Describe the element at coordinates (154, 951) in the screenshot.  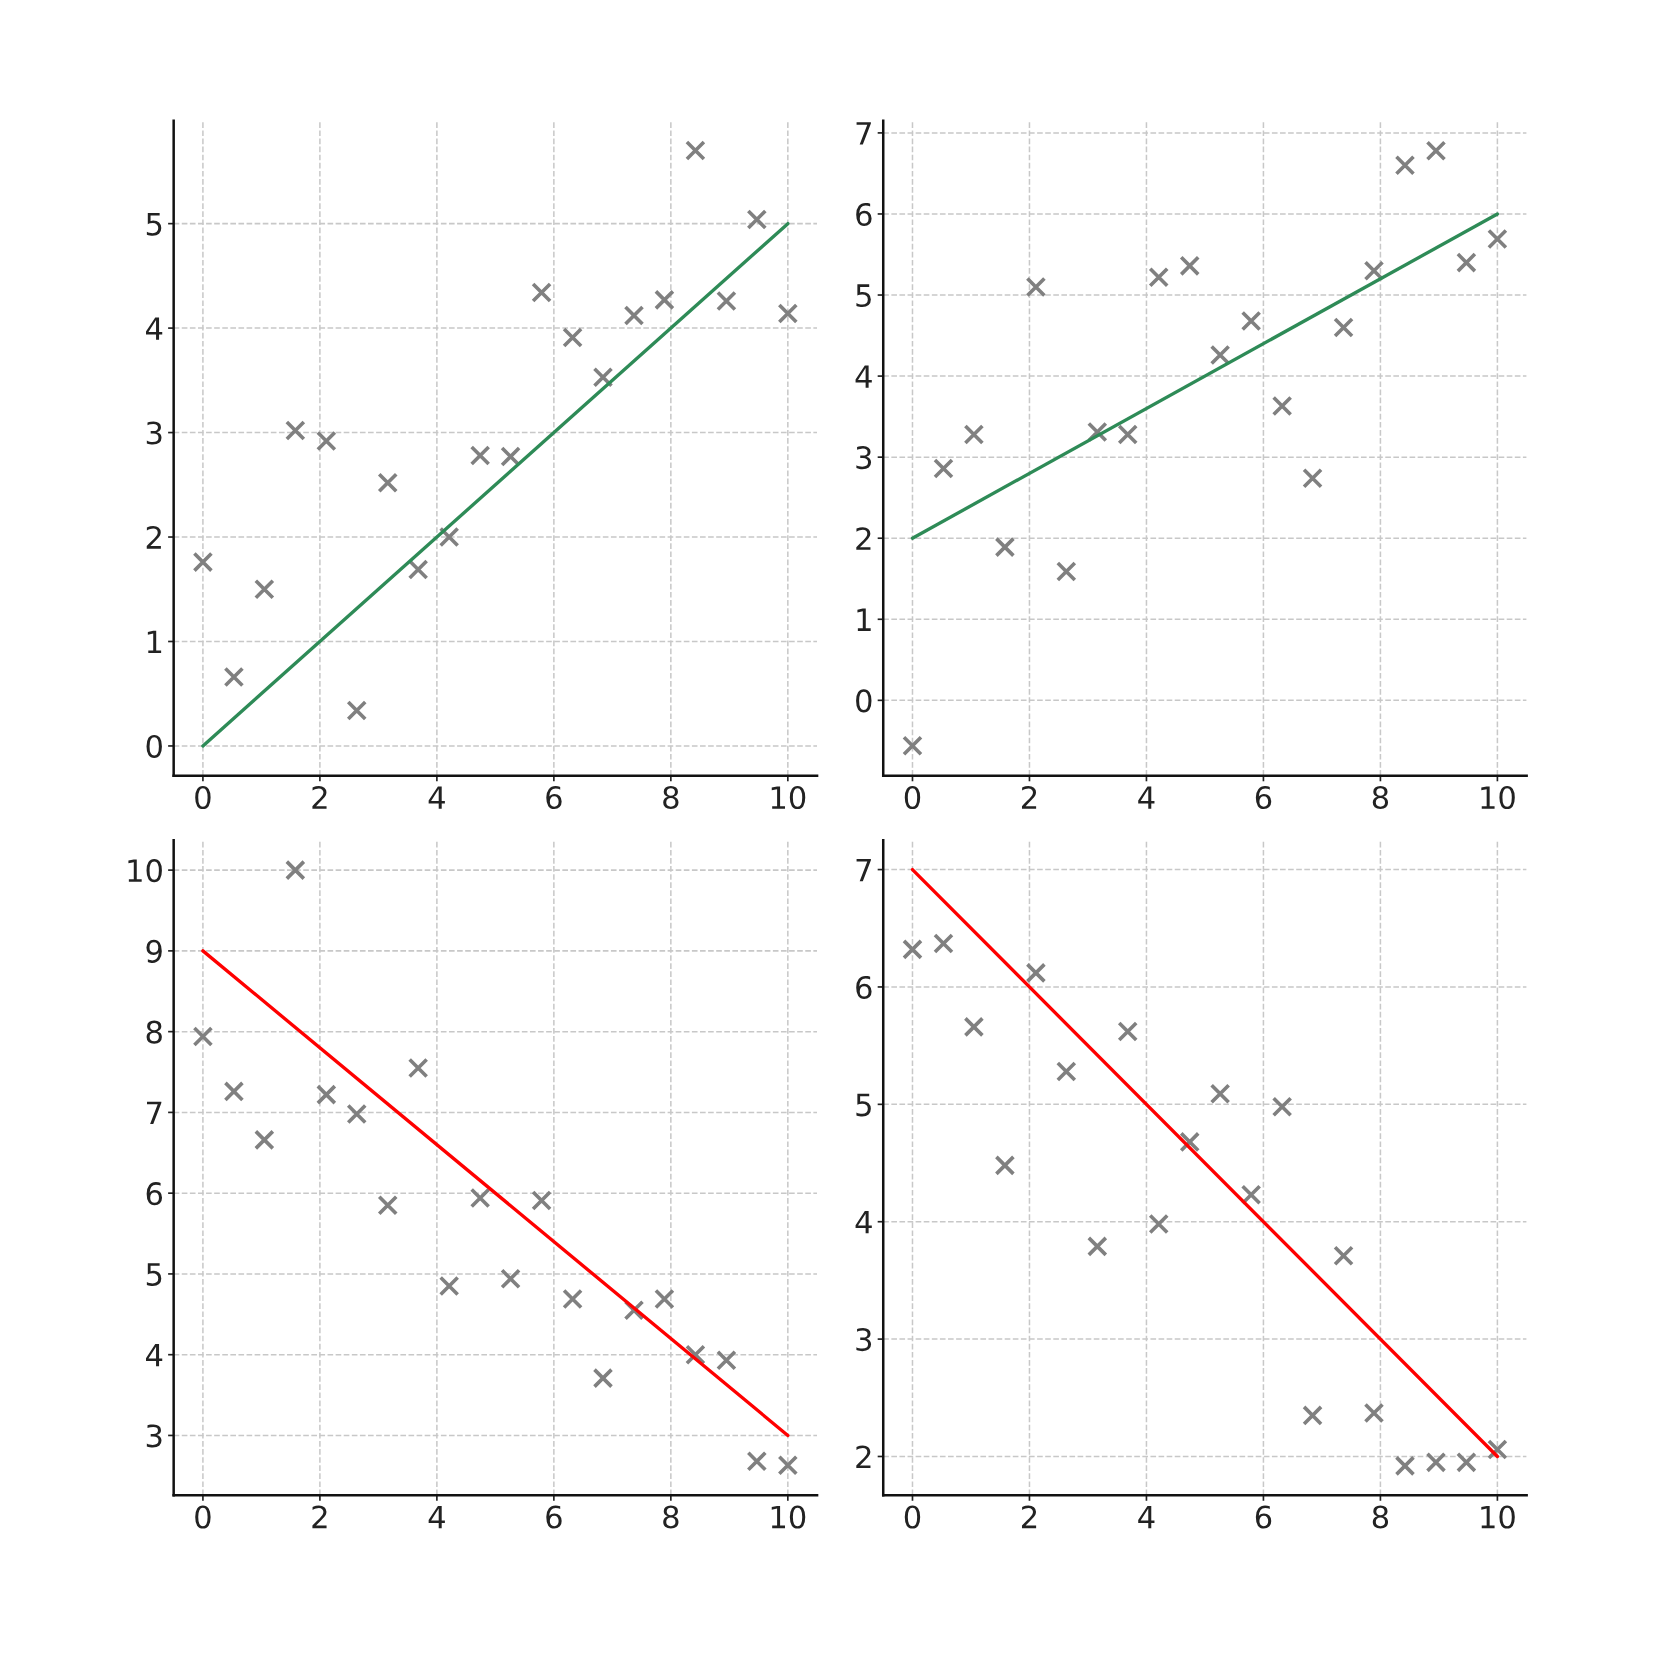
I see `y-tick-label: 9` at that location.